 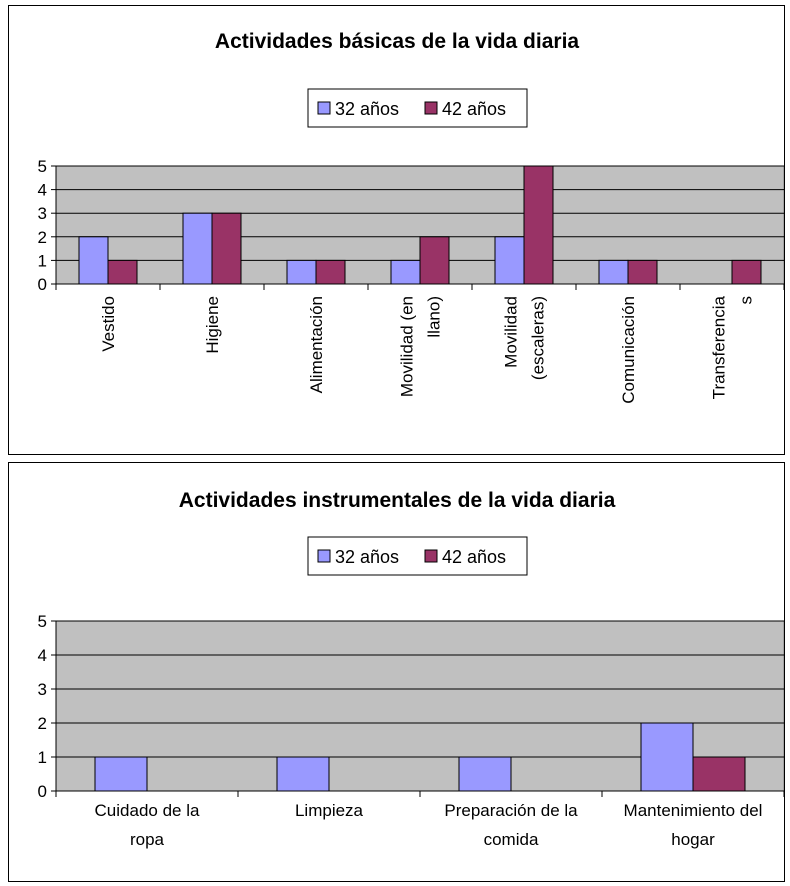 What do you see at coordinates (407, 346) in the screenshot?
I see `category-label-line: Movilidad (en` at bounding box center [407, 346].